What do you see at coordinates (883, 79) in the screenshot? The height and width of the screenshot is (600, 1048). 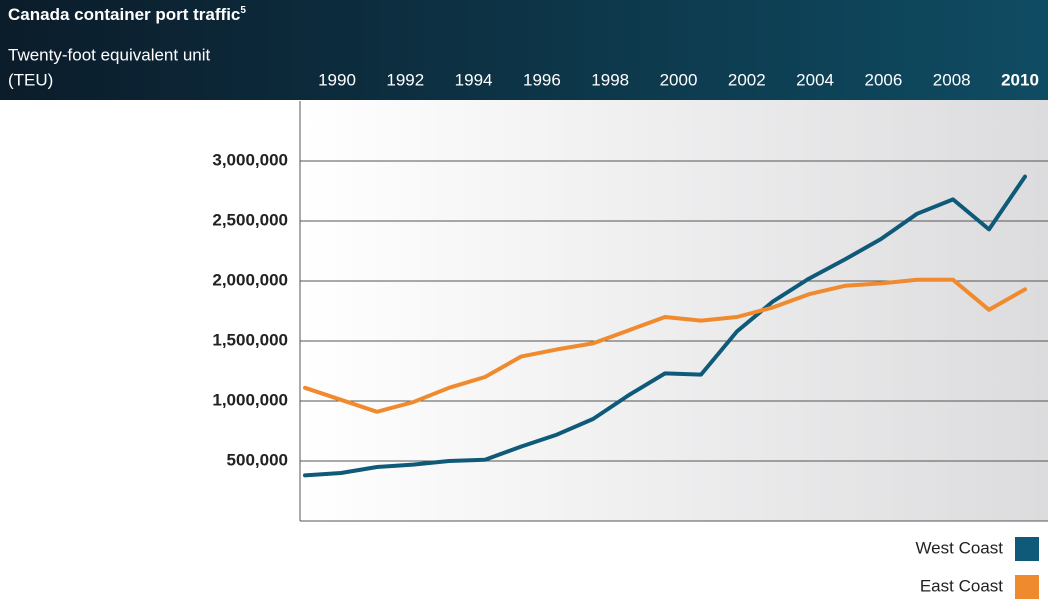 I see `x-tick-label: 2006` at bounding box center [883, 79].